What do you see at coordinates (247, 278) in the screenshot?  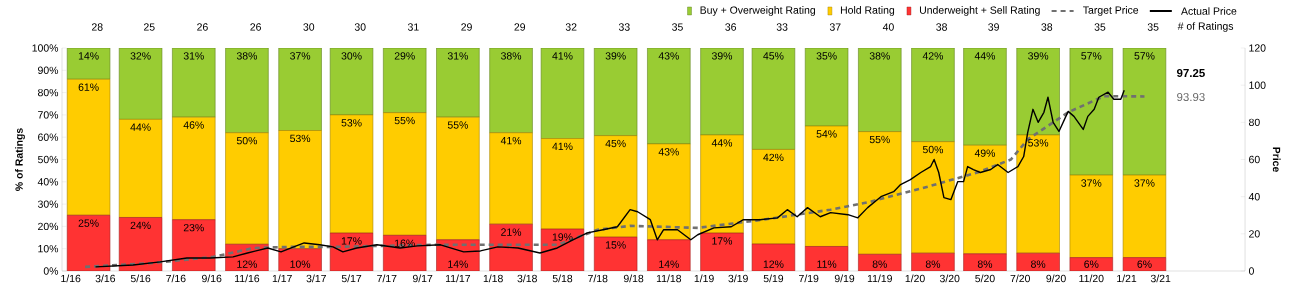 I see `x-tick-label: 11/16` at bounding box center [247, 278].